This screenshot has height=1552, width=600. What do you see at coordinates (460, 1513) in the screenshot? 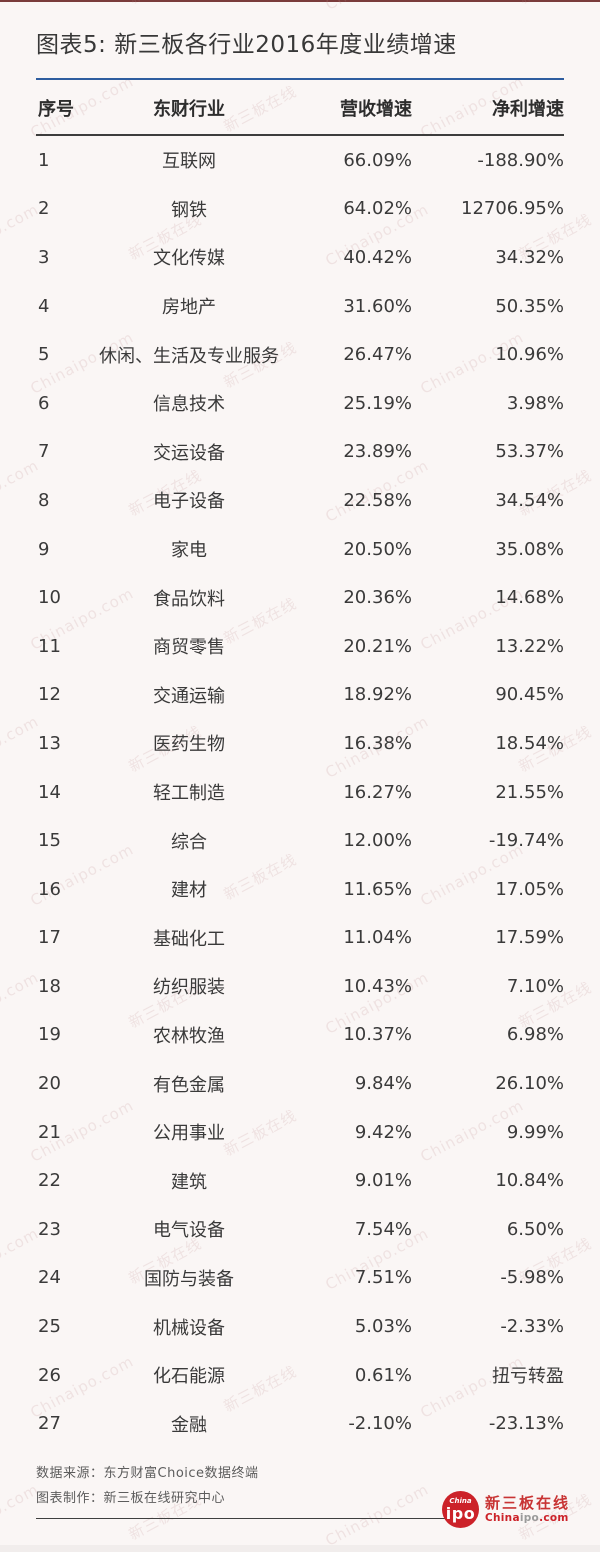
I see `logo-badge-main-text: ipo` at bounding box center [460, 1513].